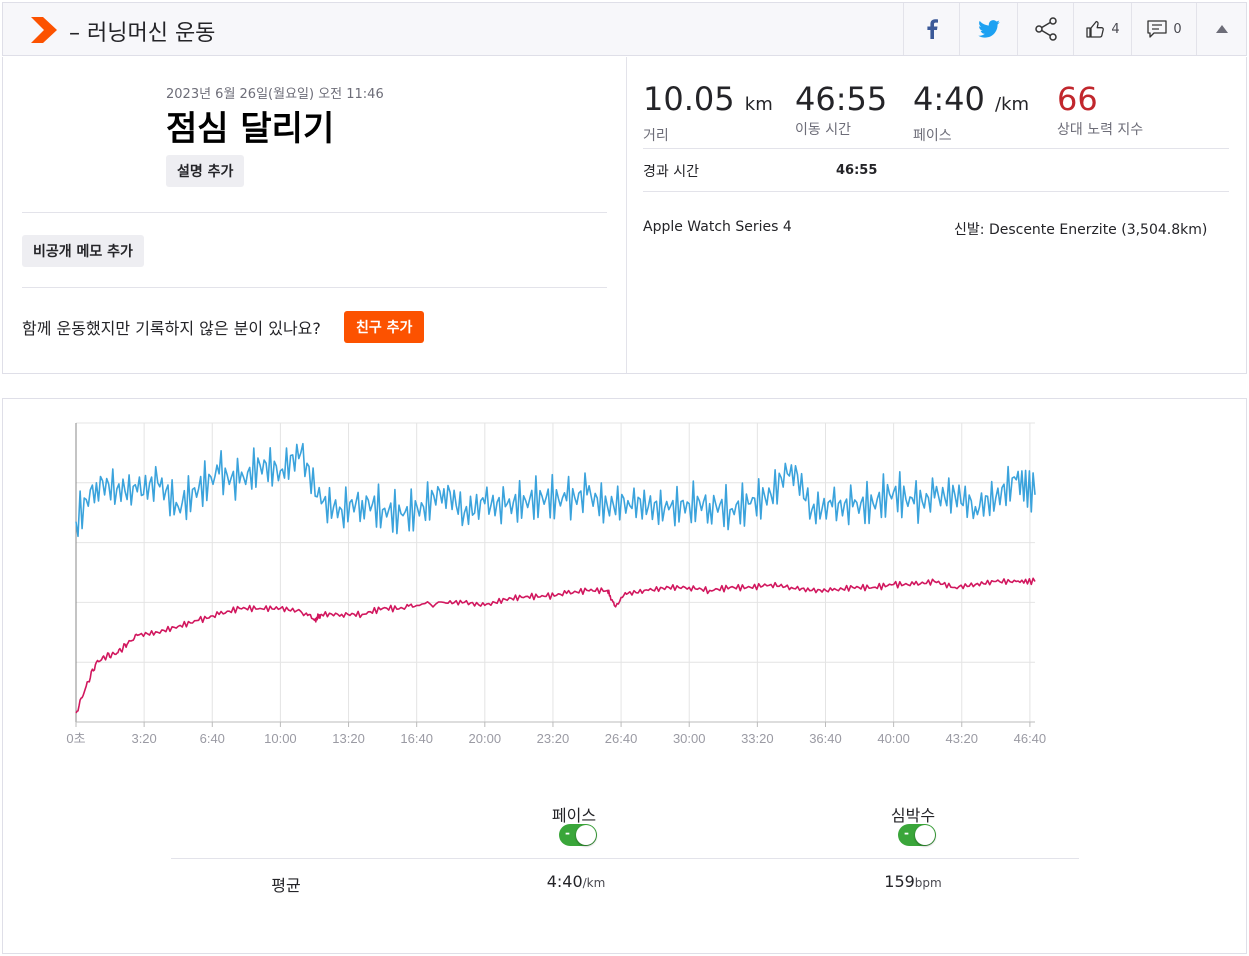  I want to click on x-tick-label: 30:00, so click(689, 738).